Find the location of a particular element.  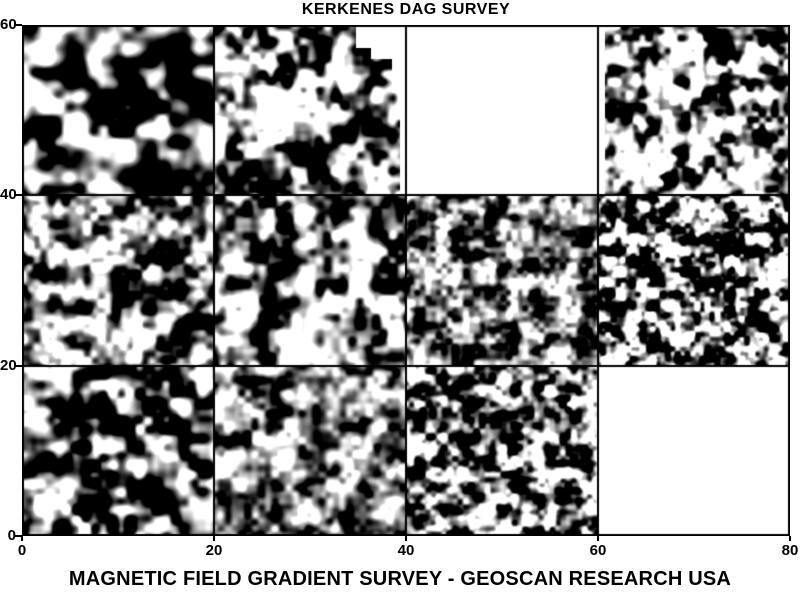

y-tick-label: 0 is located at coordinates (11, 535).